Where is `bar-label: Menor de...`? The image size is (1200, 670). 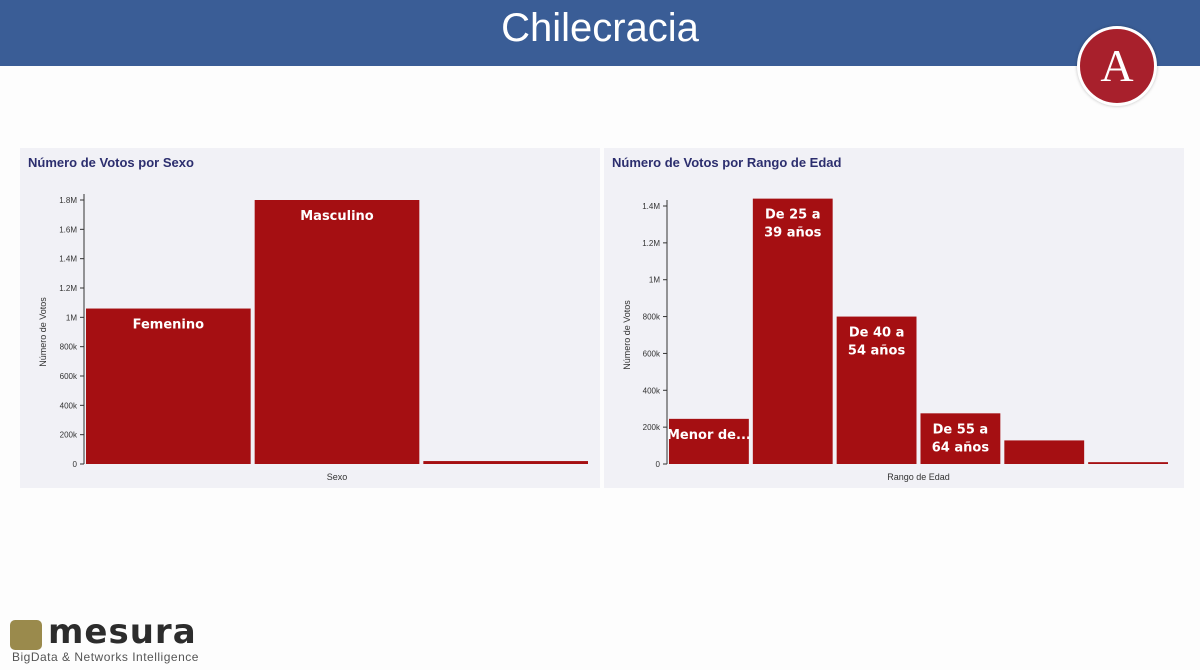 bar-label: Menor de... is located at coordinates (709, 435).